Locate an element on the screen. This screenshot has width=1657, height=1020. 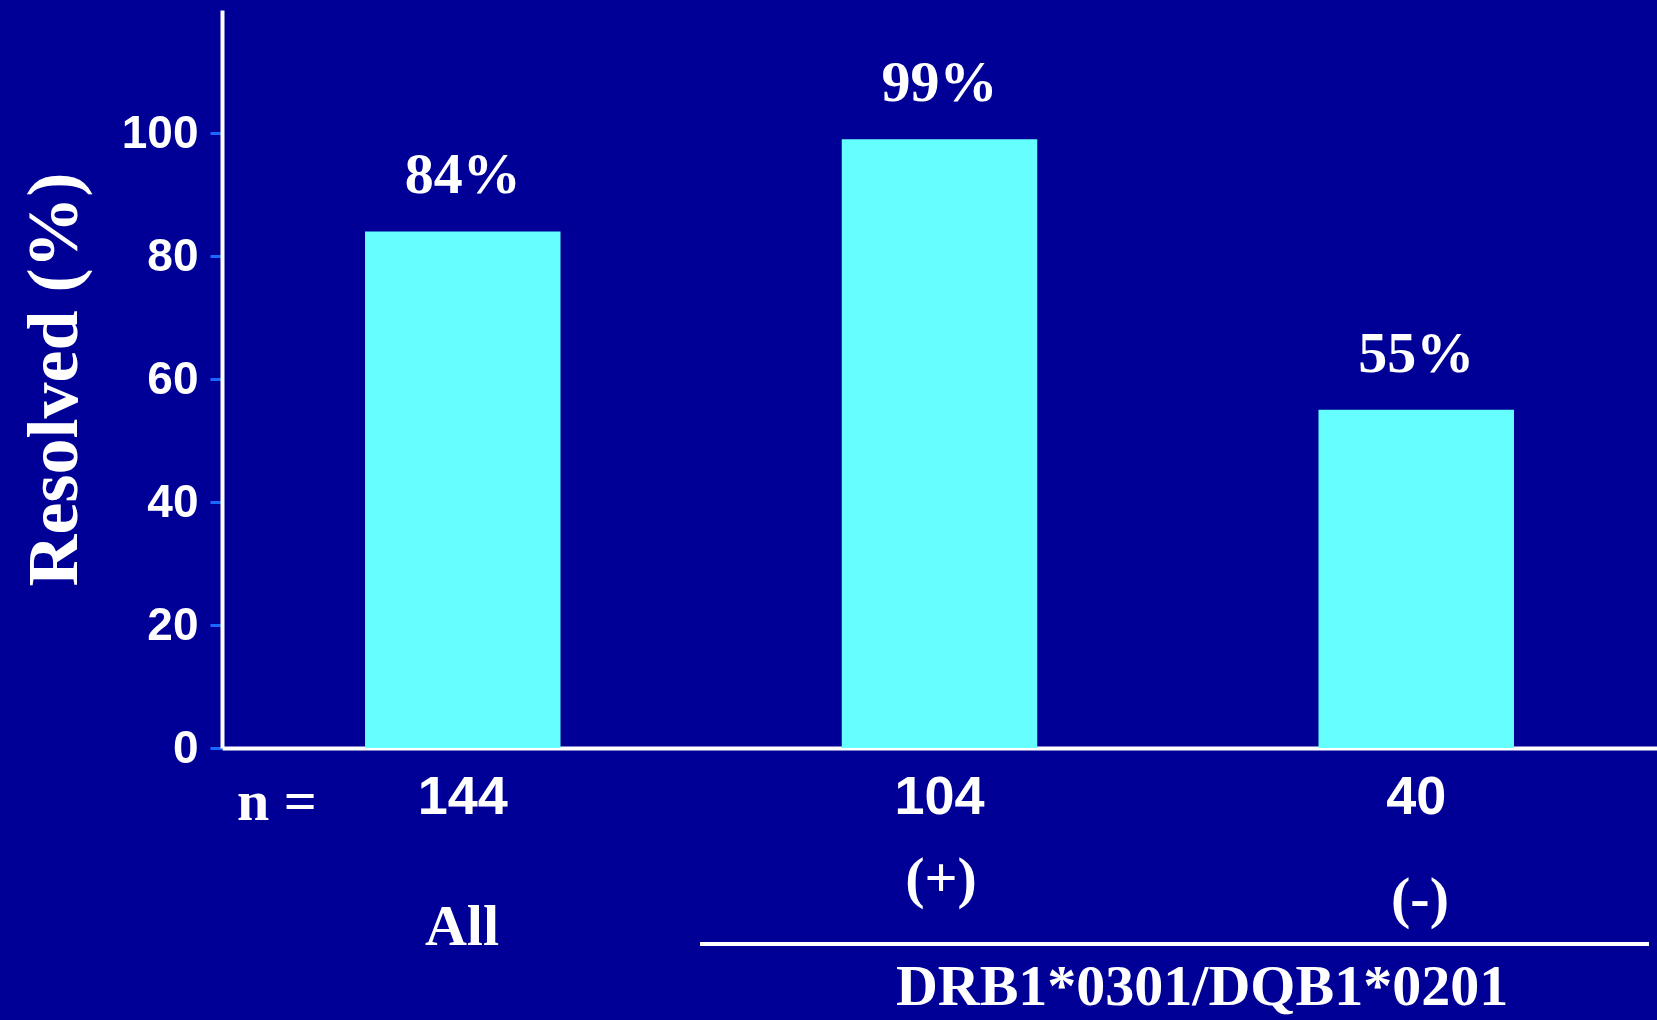
y-tick-label: 80 is located at coordinates (173, 254).